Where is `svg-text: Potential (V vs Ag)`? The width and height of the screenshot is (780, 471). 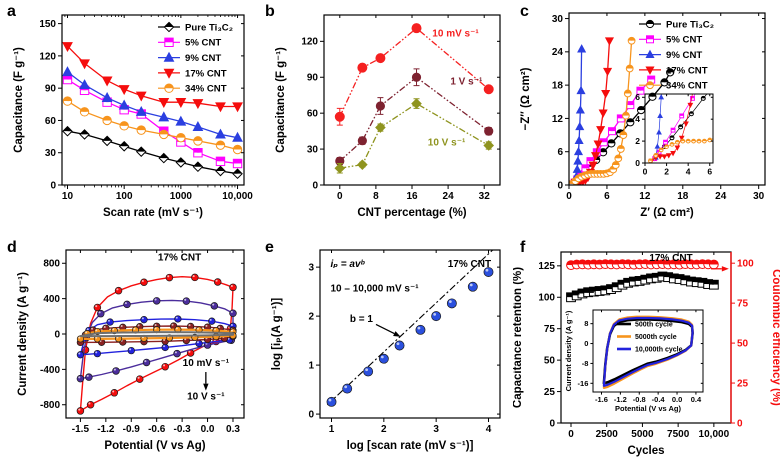 svg-text: Potential (V vs Ag) is located at coordinates (648, 408).